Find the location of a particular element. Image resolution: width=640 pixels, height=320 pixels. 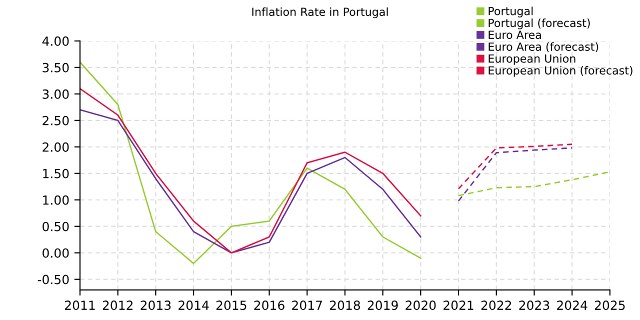

y-tick-label: 1.50 is located at coordinates (56, 173).